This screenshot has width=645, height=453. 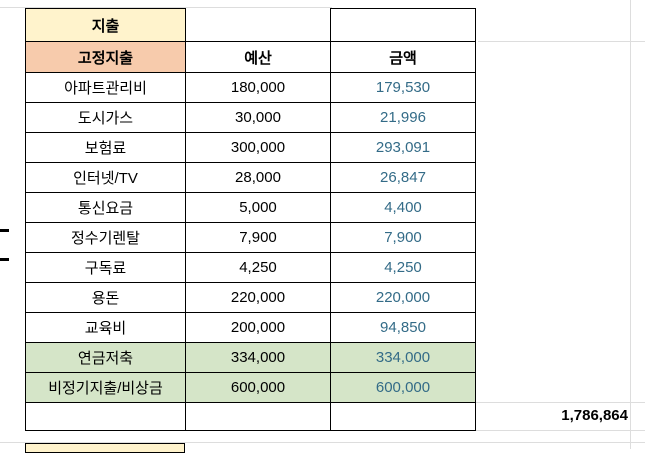 I want to click on table-row: 용돈 220,000 220,000, so click(x=250, y=297).